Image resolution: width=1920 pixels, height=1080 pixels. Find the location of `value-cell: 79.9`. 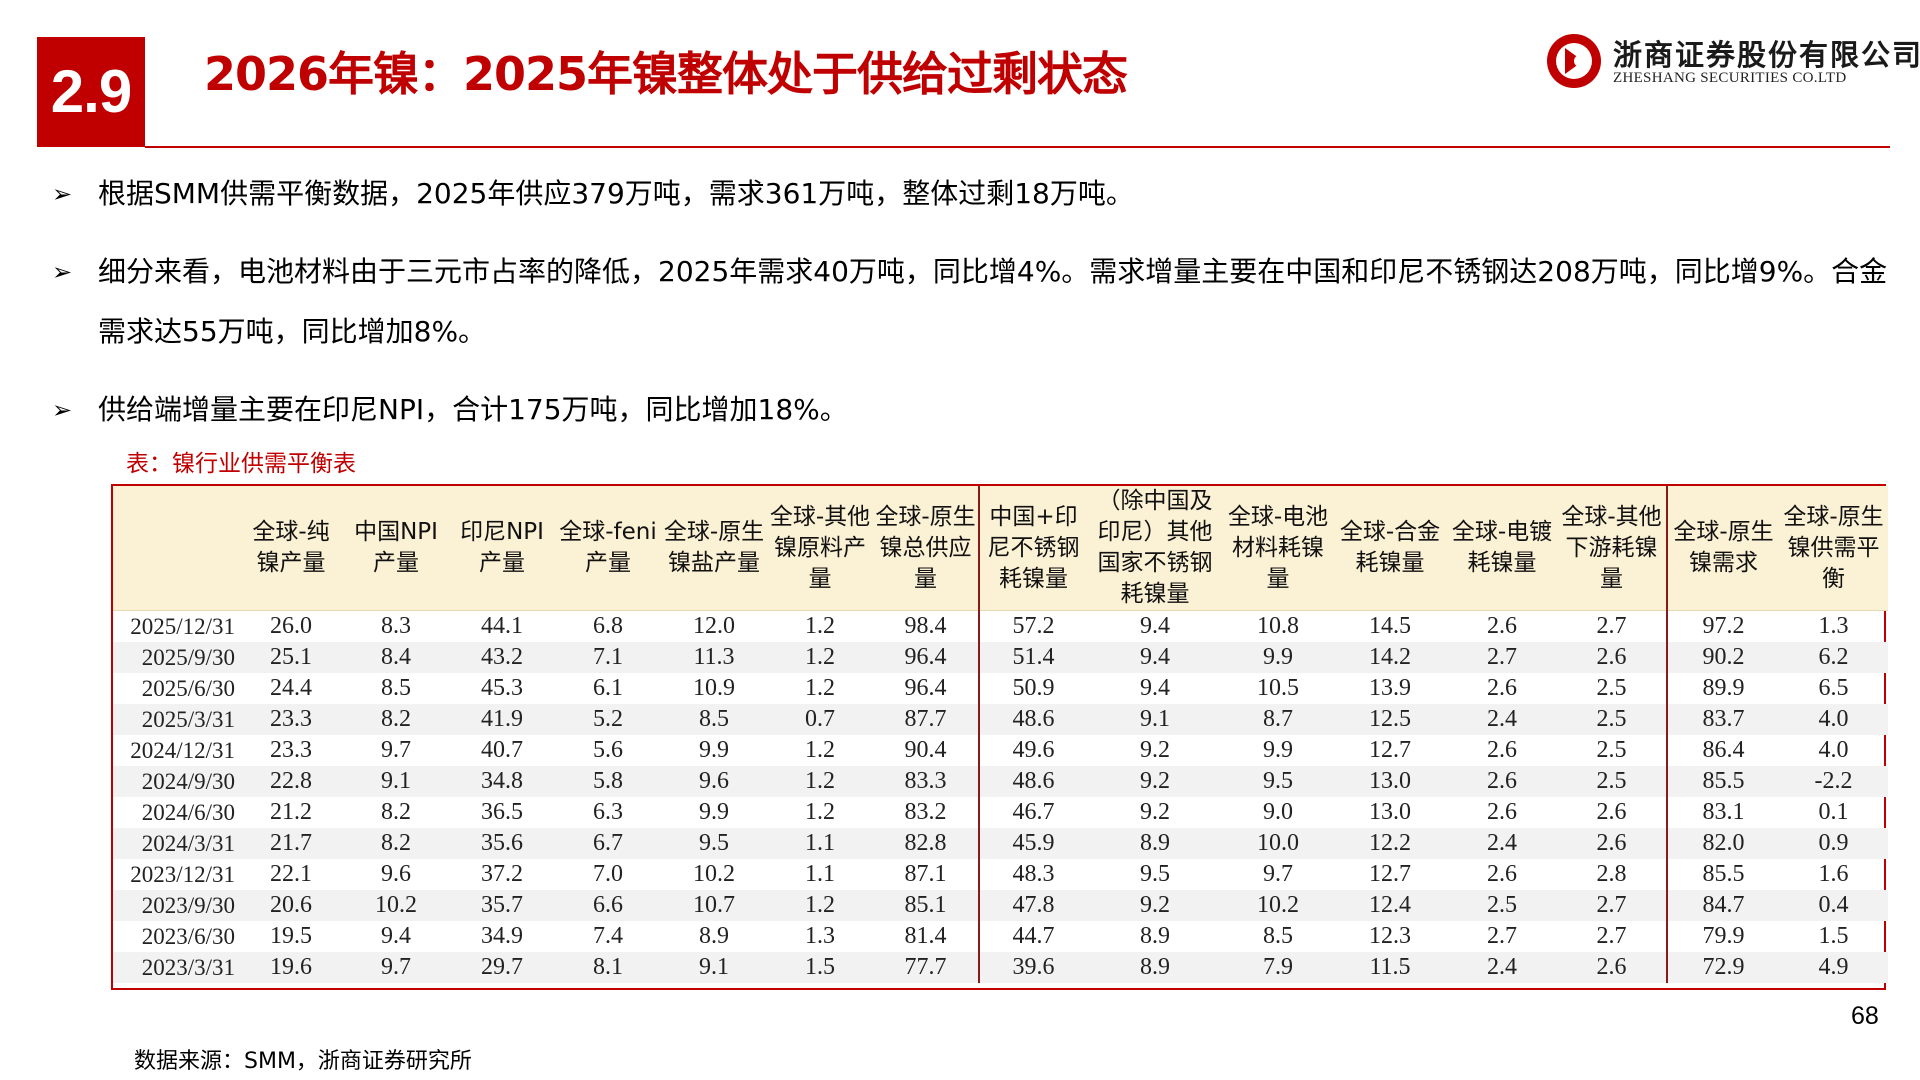

value-cell: 79.9 is located at coordinates (1722, 936).